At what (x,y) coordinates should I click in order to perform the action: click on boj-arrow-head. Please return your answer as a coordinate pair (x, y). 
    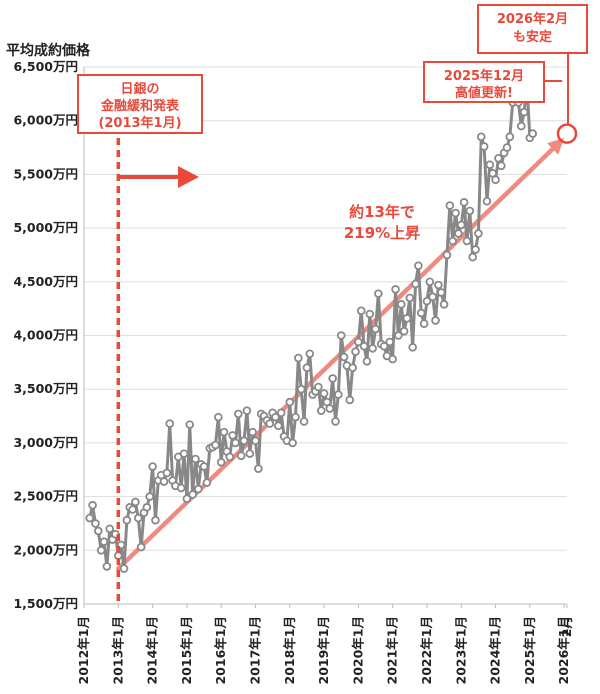
    Looking at the image, I should click on (188, 177).